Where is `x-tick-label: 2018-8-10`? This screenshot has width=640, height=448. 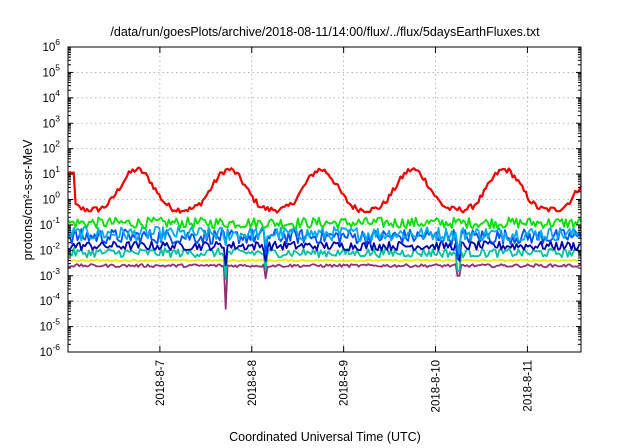
x-tick-label: 2018-8-10 is located at coordinates (437, 386).